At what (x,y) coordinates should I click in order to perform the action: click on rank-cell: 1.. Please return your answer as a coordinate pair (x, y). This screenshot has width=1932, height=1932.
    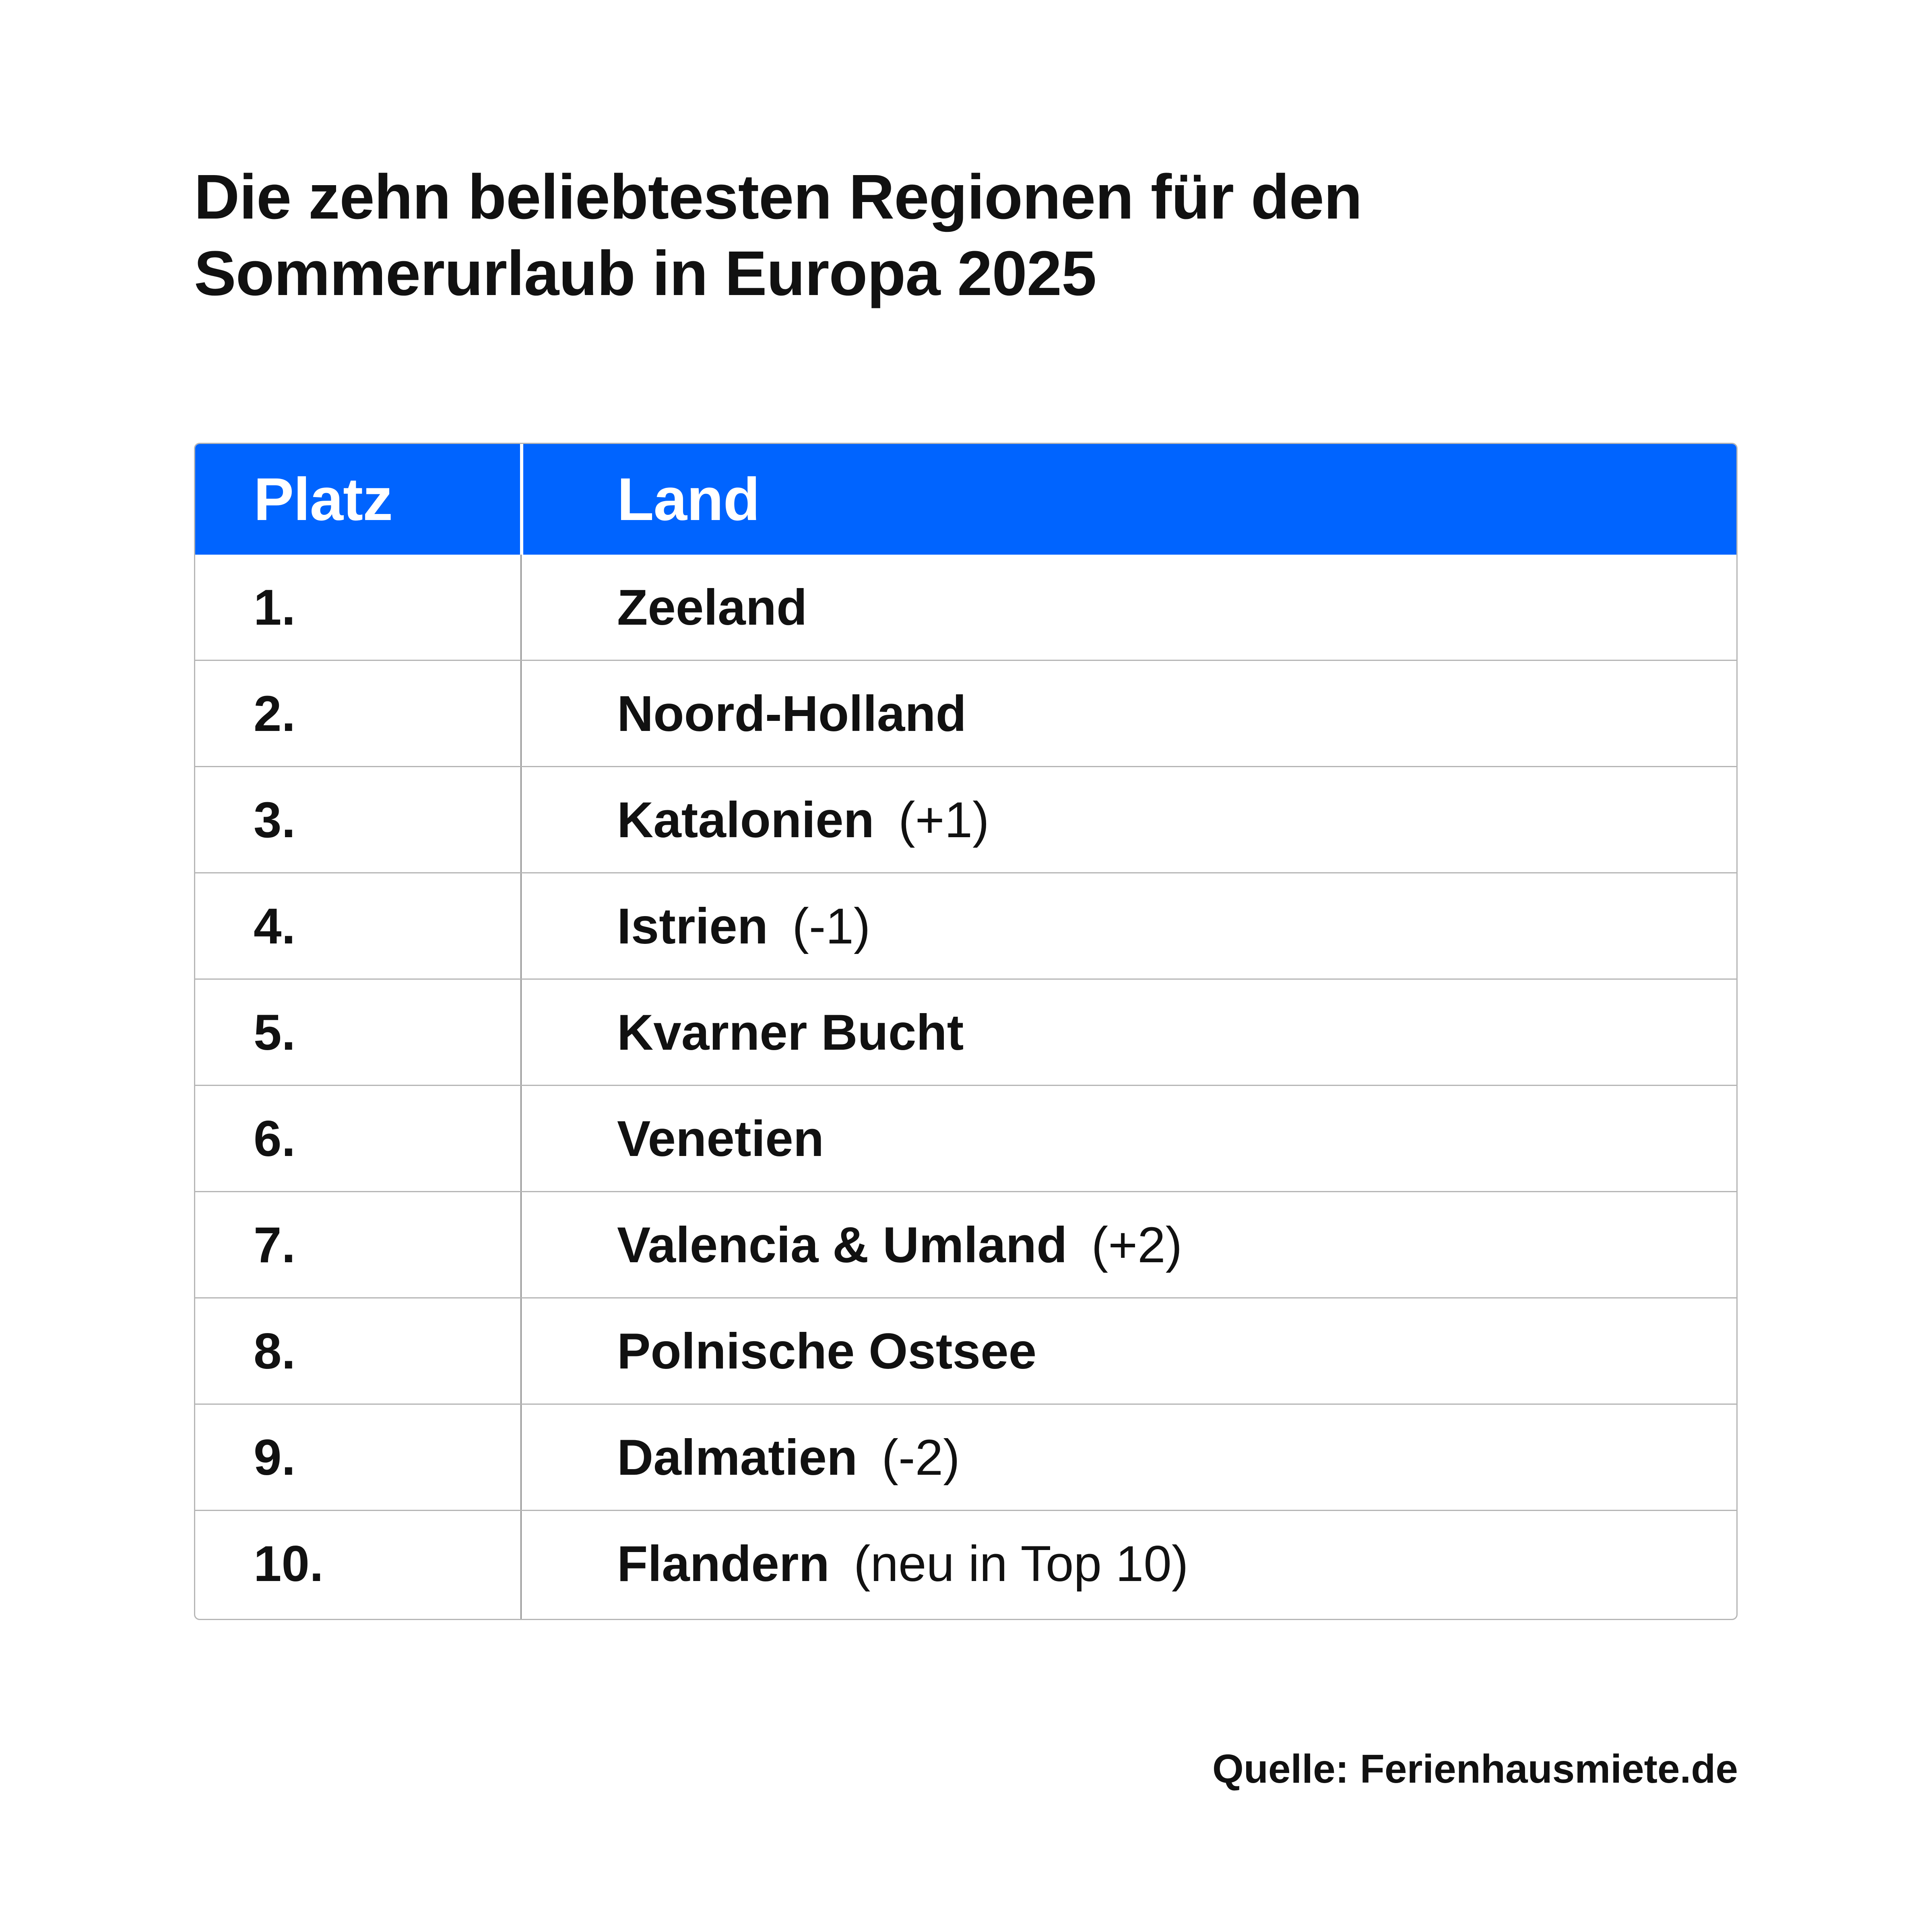
    Looking at the image, I should click on (275, 608).